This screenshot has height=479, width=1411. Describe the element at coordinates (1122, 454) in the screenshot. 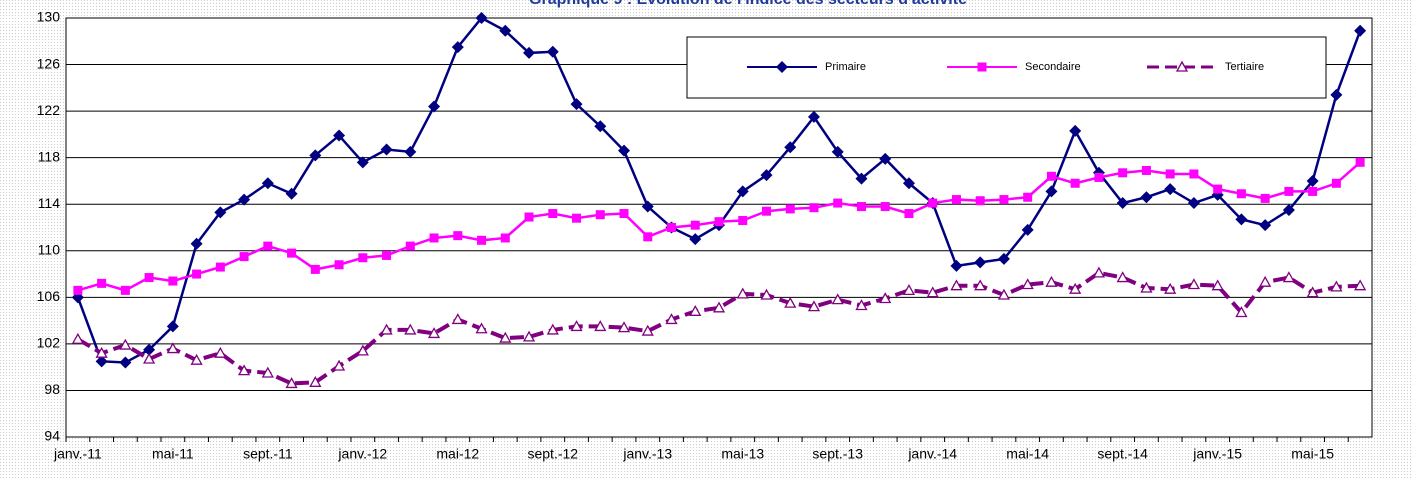

I see `x-tick-label: sept.-14` at that location.